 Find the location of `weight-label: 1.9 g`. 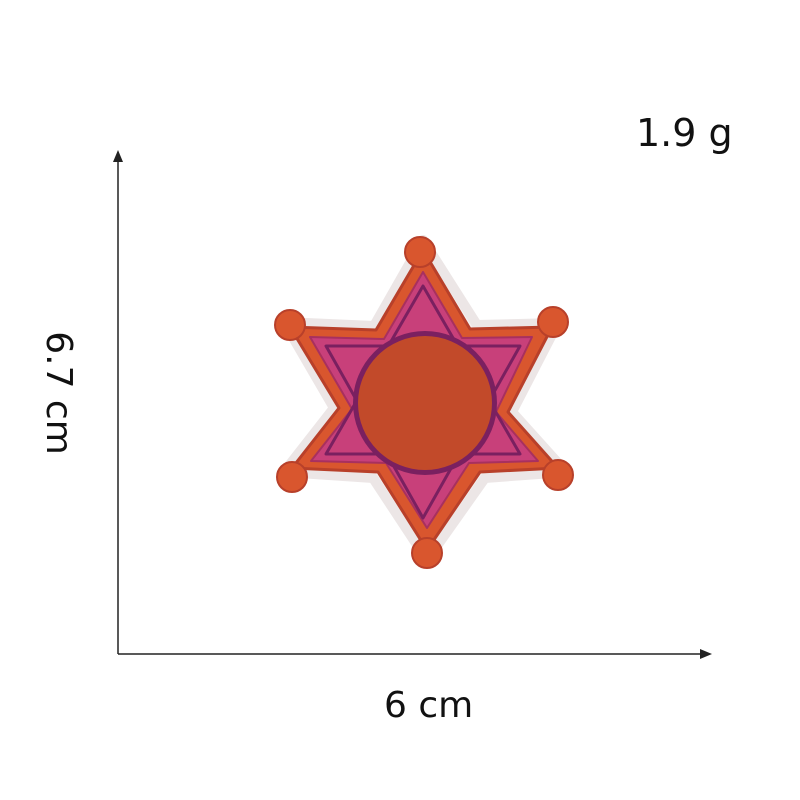

weight-label: 1.9 g is located at coordinates (684, 133).